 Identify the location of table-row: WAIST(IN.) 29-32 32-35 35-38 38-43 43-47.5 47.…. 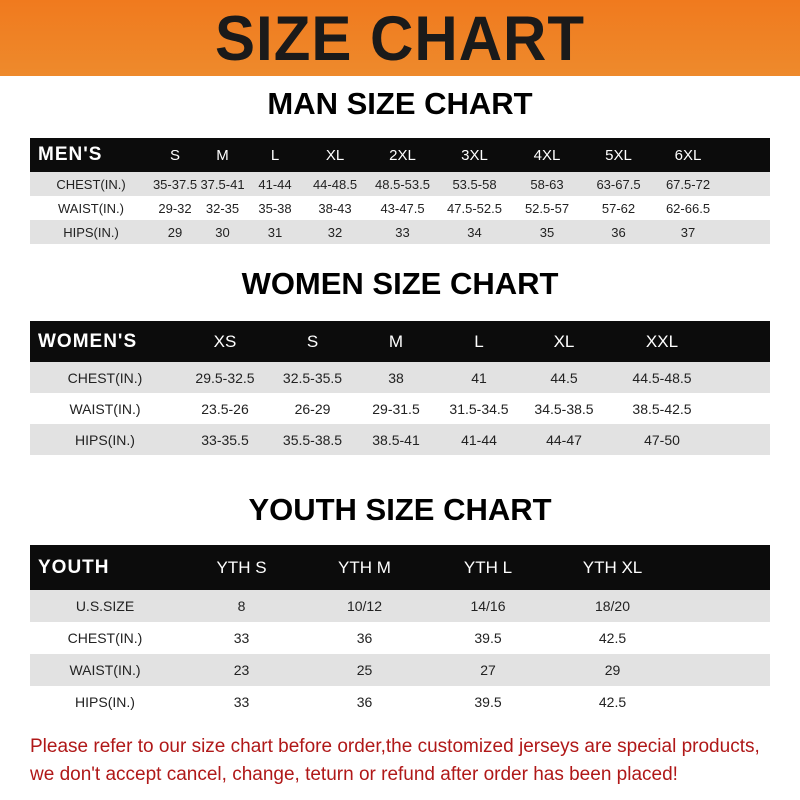
(400, 208).